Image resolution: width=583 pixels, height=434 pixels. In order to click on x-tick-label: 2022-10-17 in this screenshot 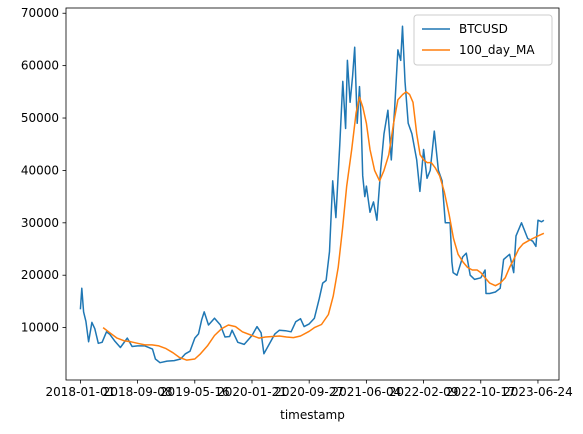, I will do `click(481, 392)`.